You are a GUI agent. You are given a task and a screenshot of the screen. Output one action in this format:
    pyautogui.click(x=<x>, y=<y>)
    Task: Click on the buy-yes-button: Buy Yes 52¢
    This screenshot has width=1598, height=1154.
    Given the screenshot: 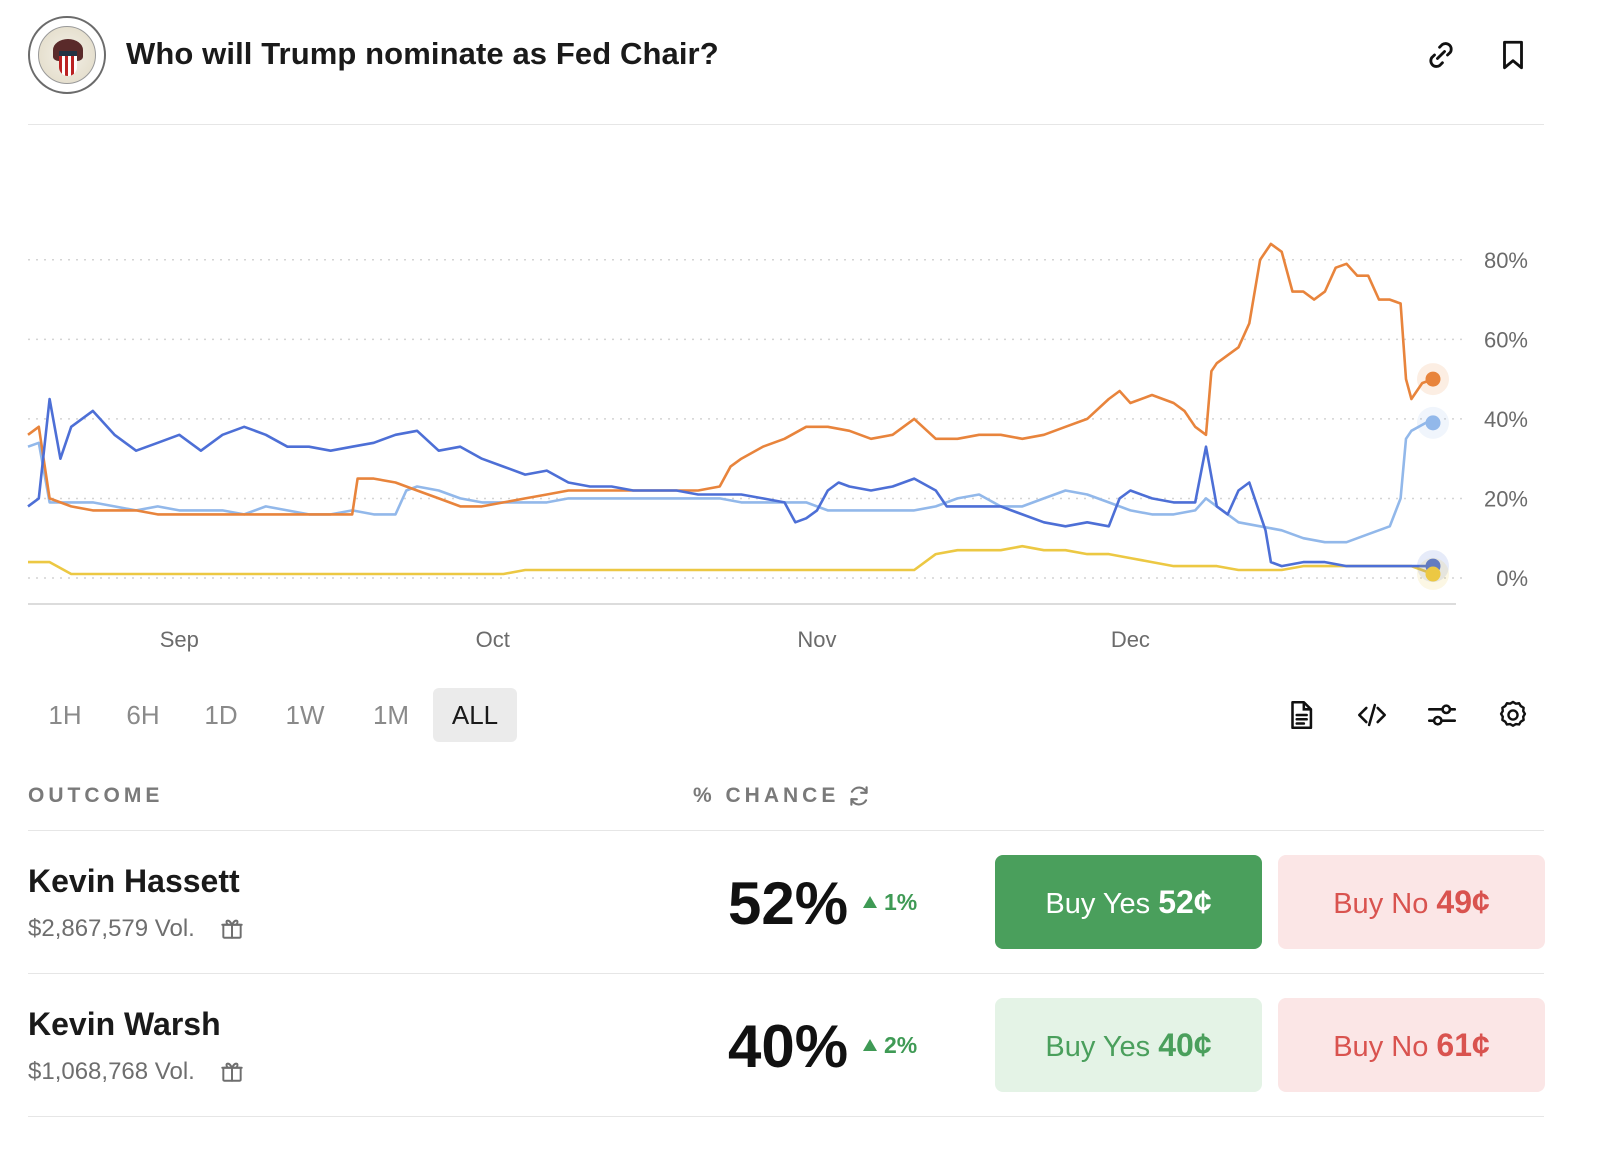 What is the action you would take?
    pyautogui.click(x=1128, y=902)
    